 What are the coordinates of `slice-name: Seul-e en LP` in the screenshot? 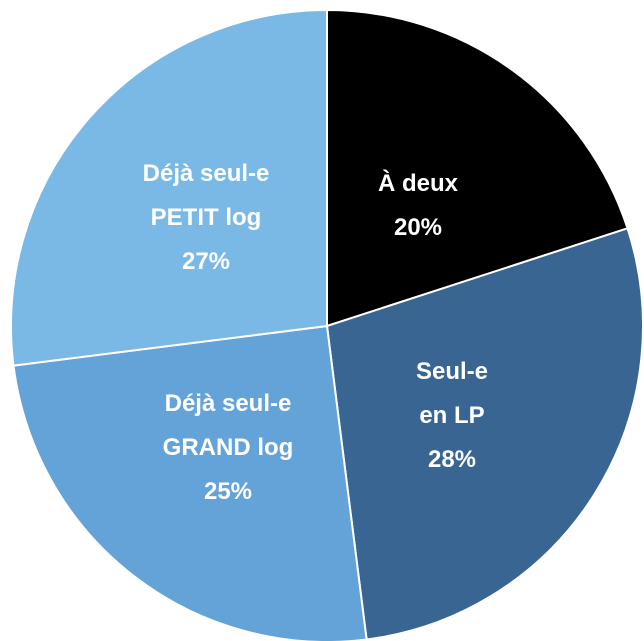 It's located at (452, 393).